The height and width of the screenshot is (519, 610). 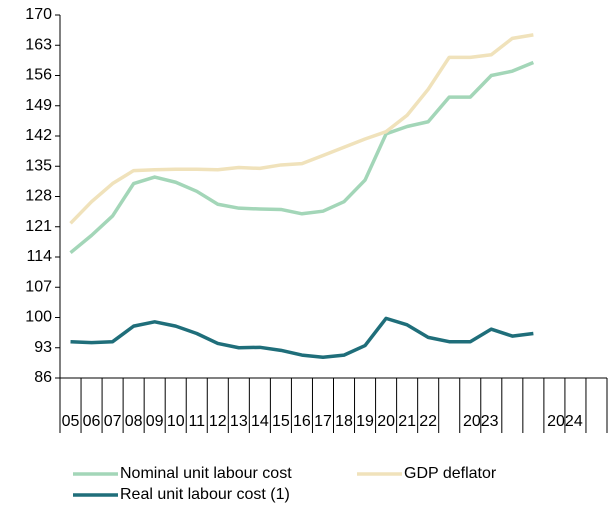 I want to click on y-tick-label: 142, so click(x=38, y=135).